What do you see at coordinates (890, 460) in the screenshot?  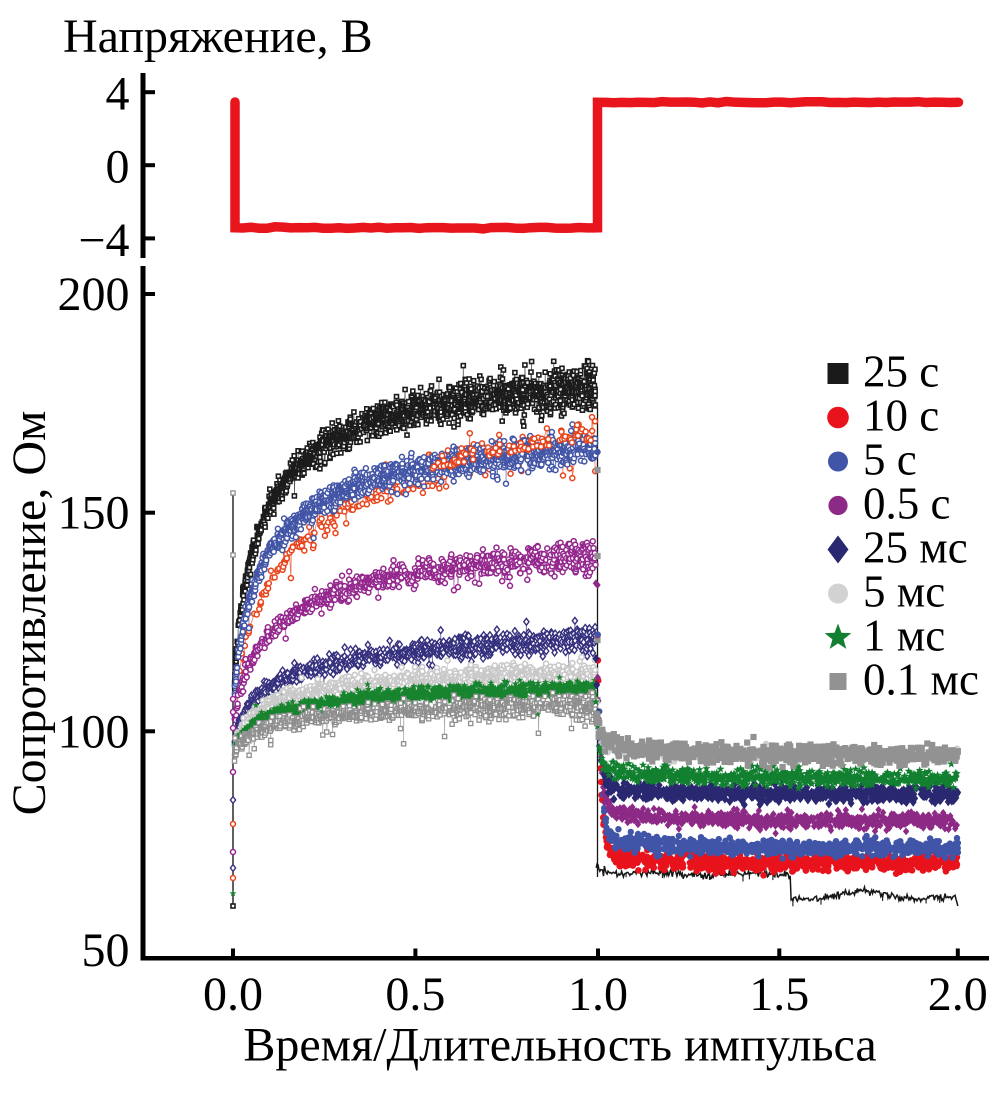 I see `svg-text: 5 с` at bounding box center [890, 460].